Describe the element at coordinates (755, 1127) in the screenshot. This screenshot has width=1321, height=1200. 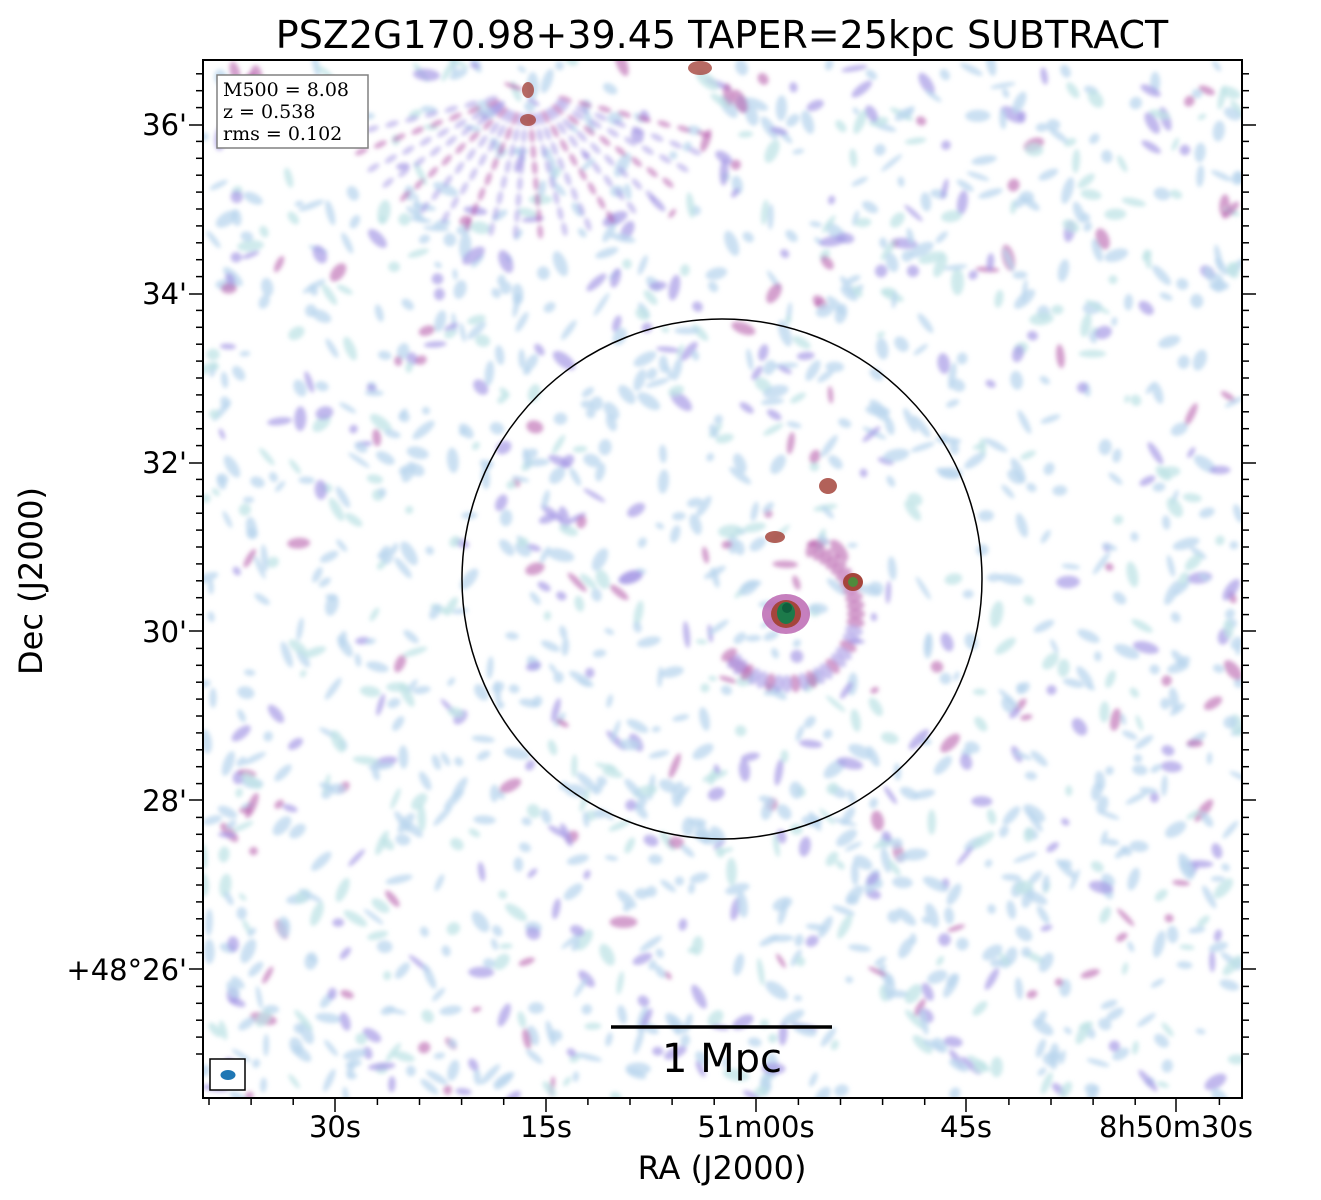
I see `x-tick-label: 51m00s` at that location.